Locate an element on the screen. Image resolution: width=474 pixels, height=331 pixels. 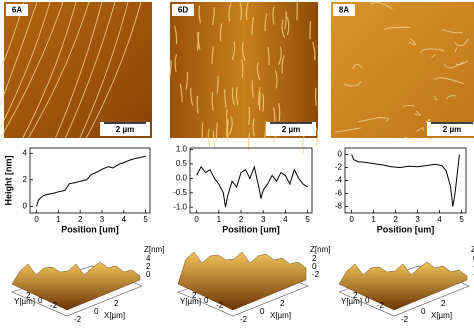
panel-label: 8A is located at coordinates (344, 10).